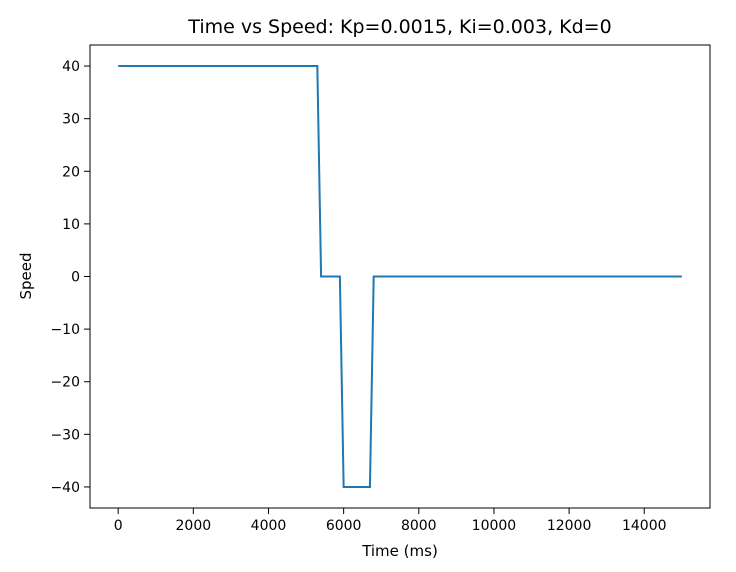  Describe the element at coordinates (399, 27) in the screenshot. I see `chart-title: Time vs Speed: Kp=0.0015, Ki=0.003, Kd=0` at that location.